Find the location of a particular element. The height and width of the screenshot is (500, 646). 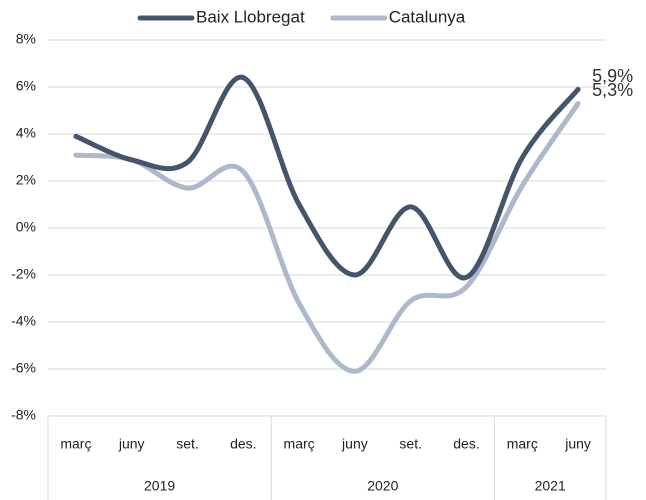

y-tick-label: -8% is located at coordinates (23, 415).